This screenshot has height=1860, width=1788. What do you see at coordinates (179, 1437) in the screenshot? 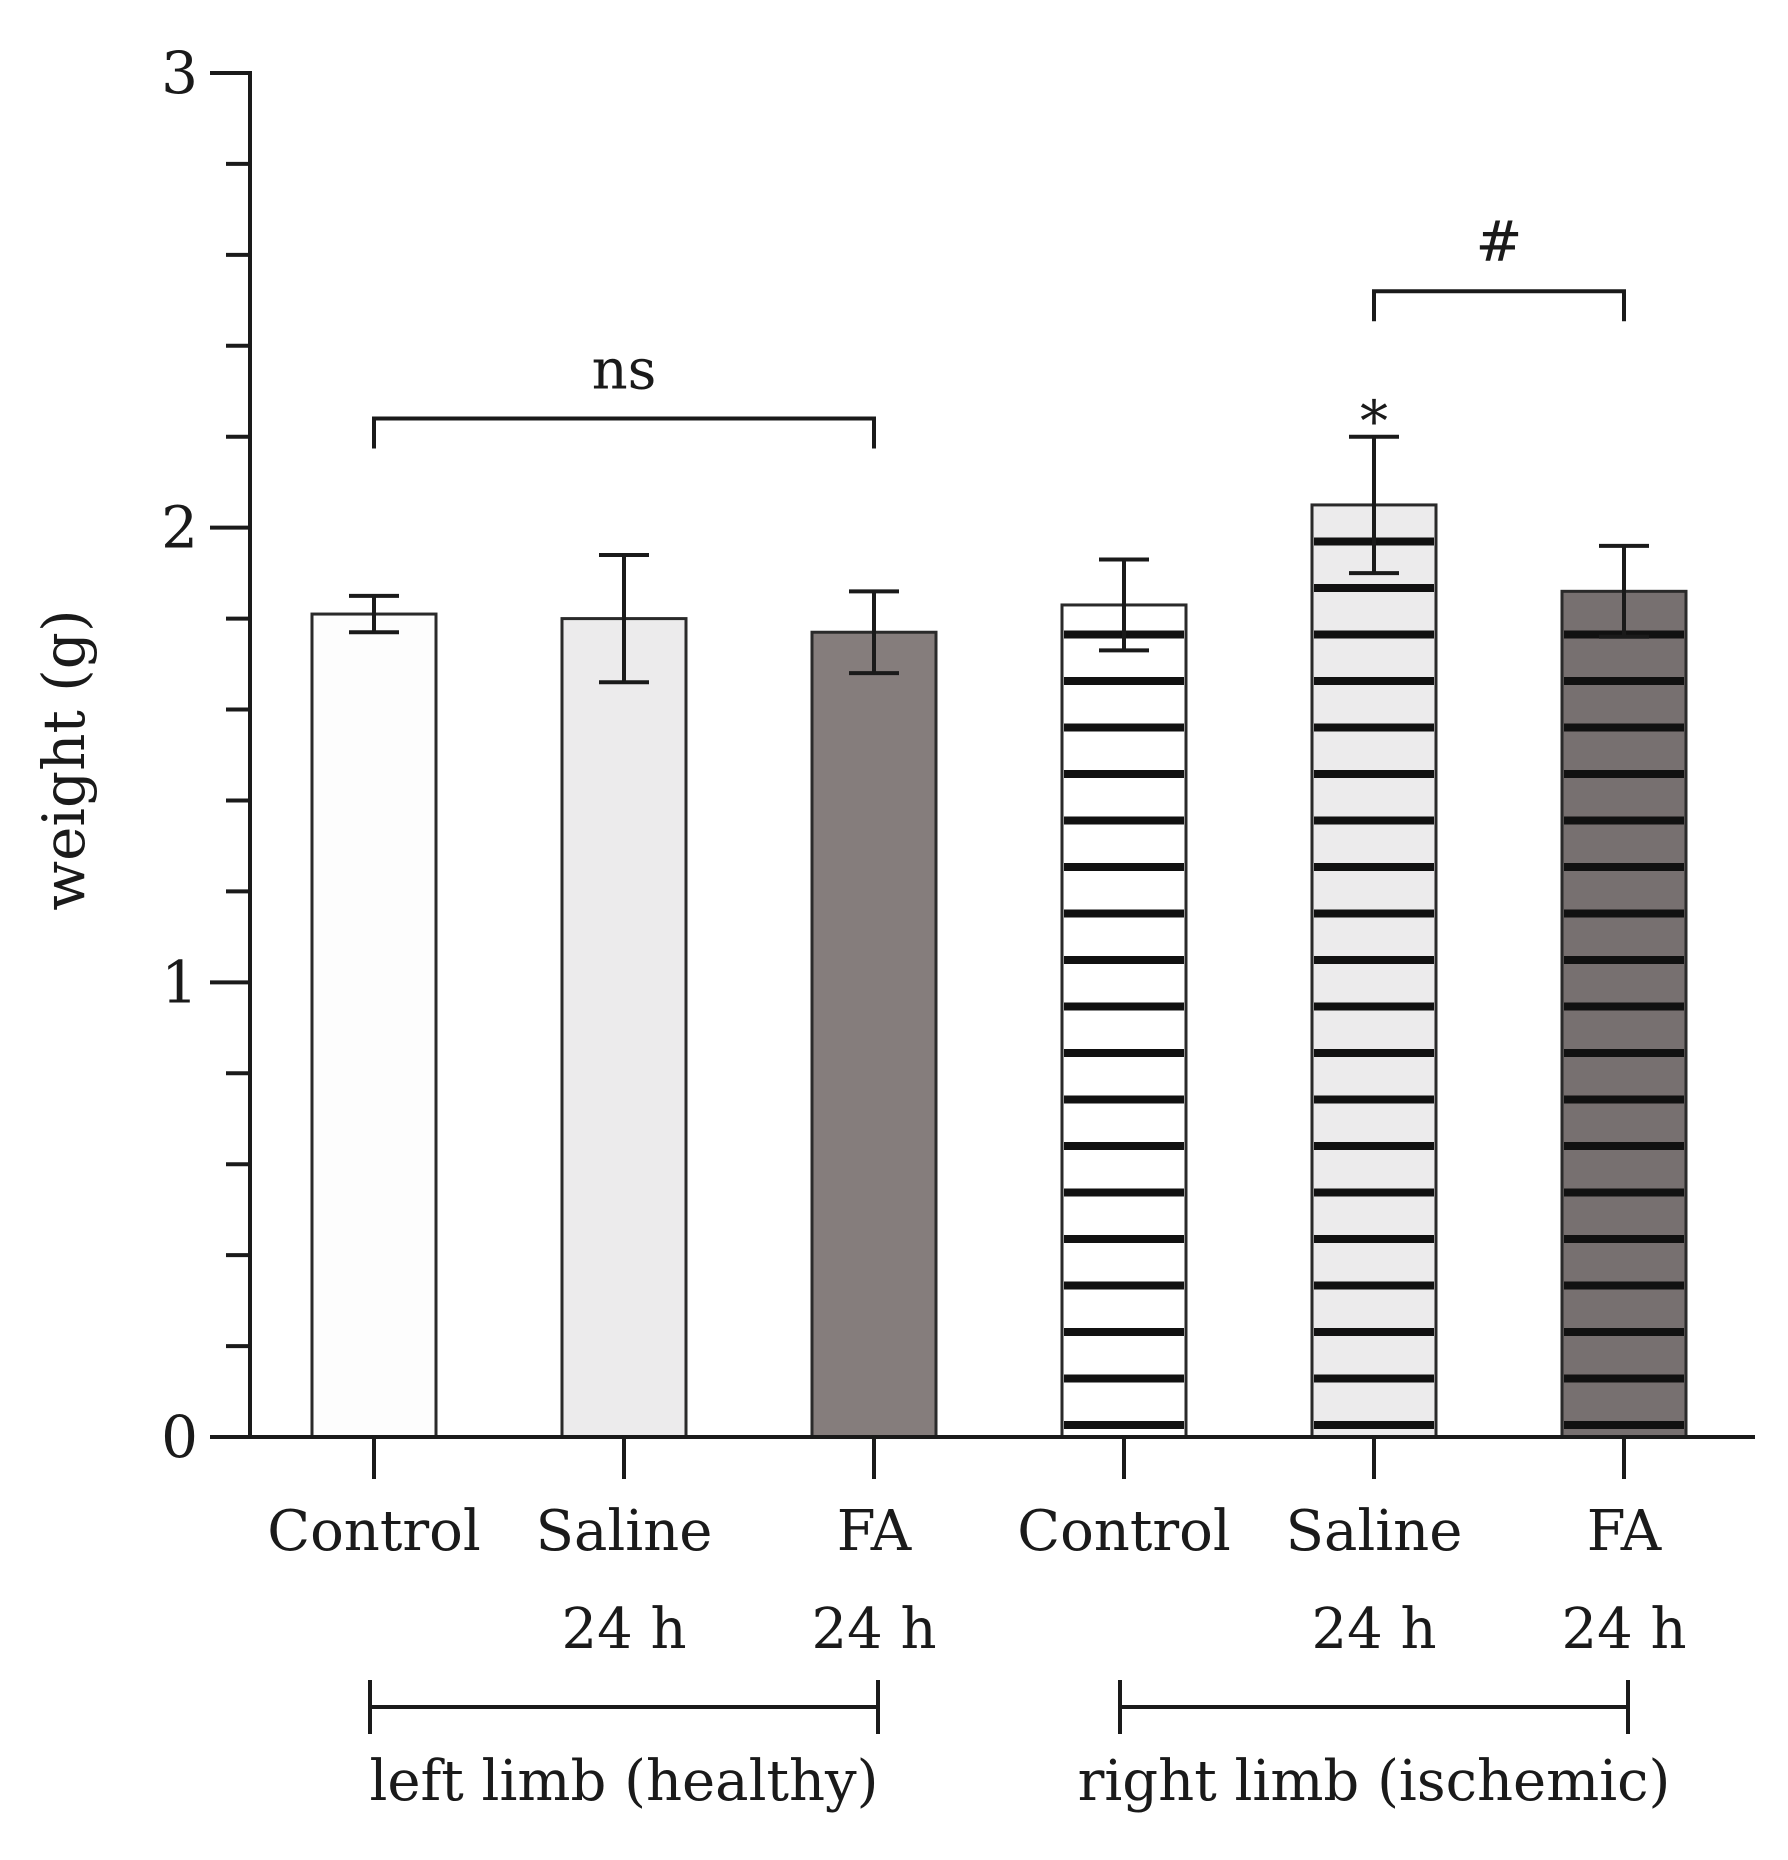
I see `y-tick-label: 0` at bounding box center [179, 1437].